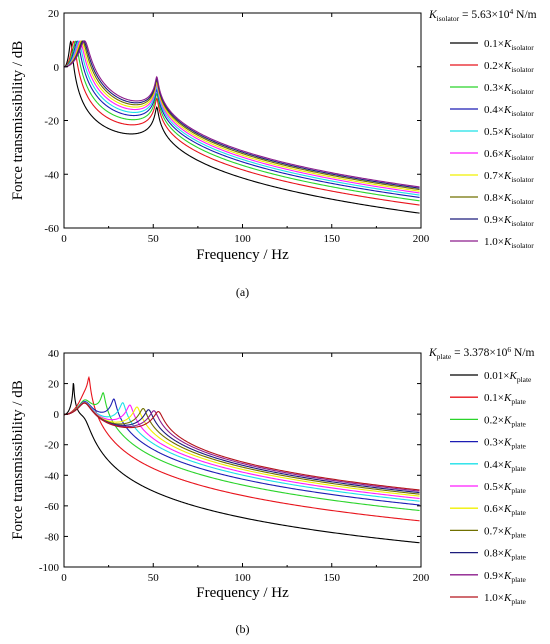 The width and height of the screenshot is (550, 644). I want to click on y-tick-label: 40, so click(54, 354).